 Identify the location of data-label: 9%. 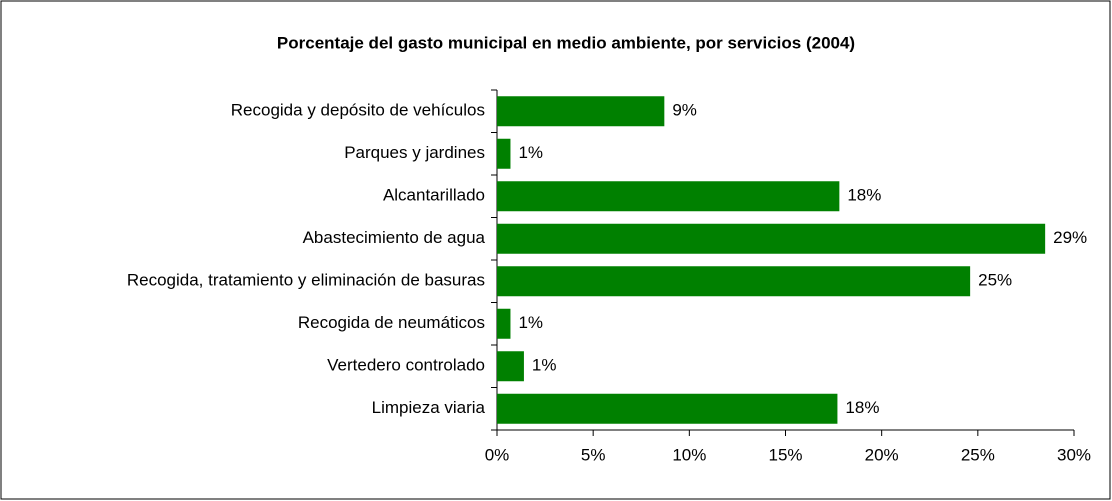
(684, 110).